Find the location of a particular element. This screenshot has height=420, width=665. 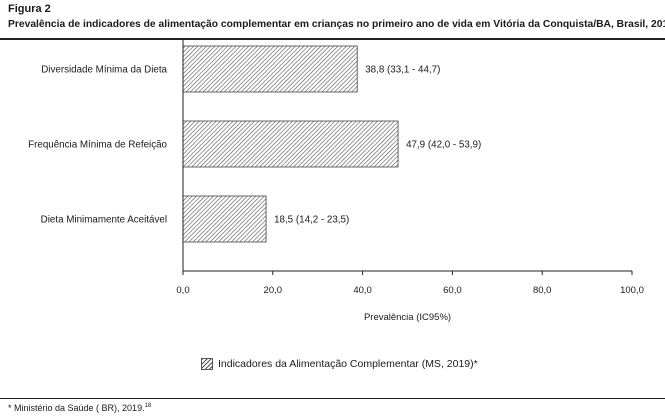

footnote-reference: 18 is located at coordinates (148, 406).